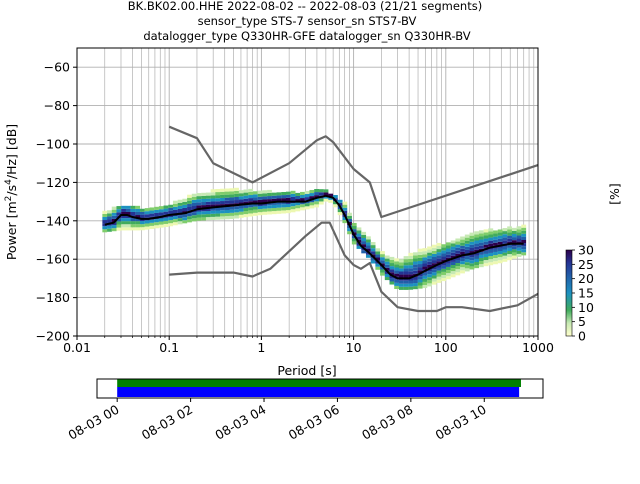 The image size is (640, 484). Describe the element at coordinates (586, 264) in the screenshot. I see `colorbar-tick-label: 25` at that location.